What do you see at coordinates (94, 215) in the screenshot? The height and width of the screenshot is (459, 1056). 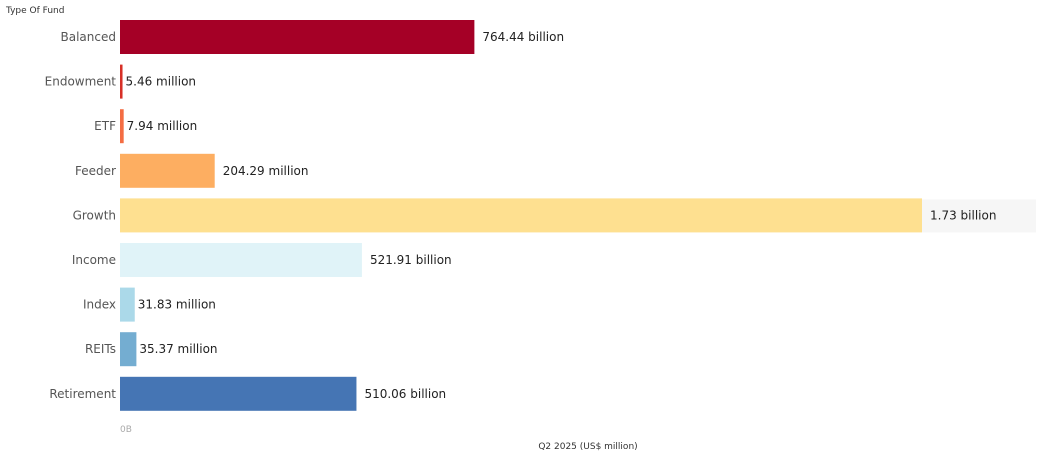 I see `category-label: Growth` at bounding box center [94, 215].